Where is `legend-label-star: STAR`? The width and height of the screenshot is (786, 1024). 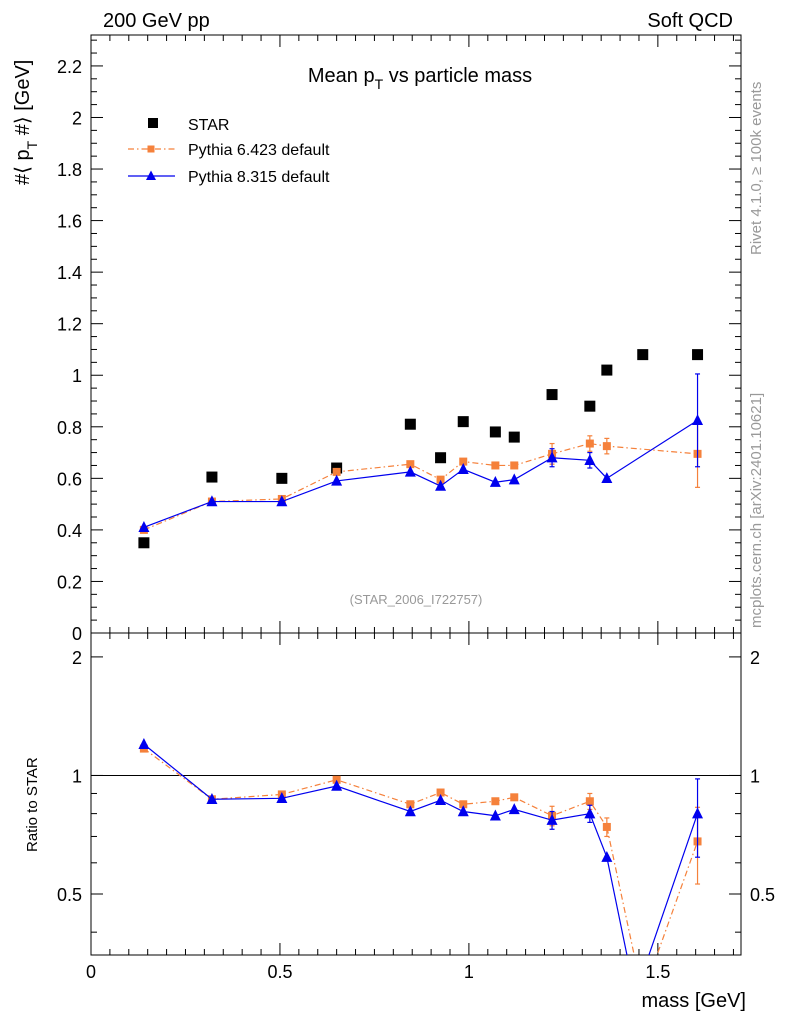 legend-label-star: STAR is located at coordinates (208, 125).